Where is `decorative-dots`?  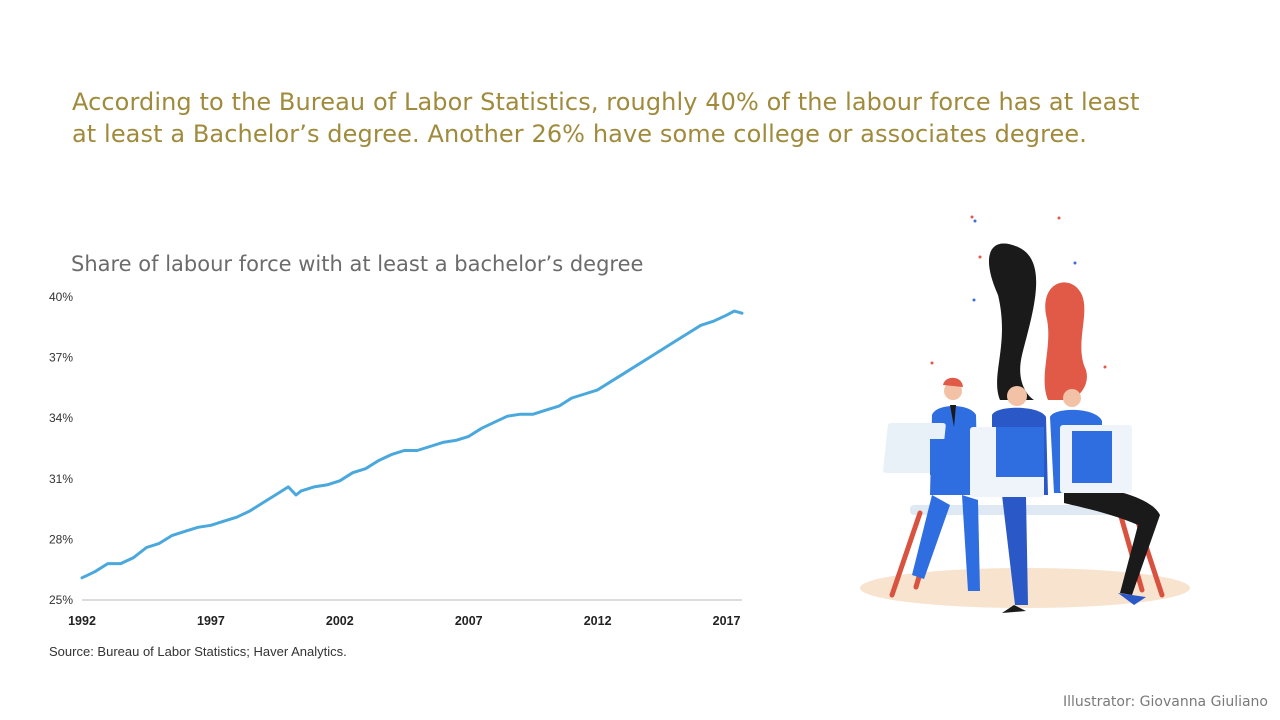
decorative-dots is located at coordinates (1018, 292).